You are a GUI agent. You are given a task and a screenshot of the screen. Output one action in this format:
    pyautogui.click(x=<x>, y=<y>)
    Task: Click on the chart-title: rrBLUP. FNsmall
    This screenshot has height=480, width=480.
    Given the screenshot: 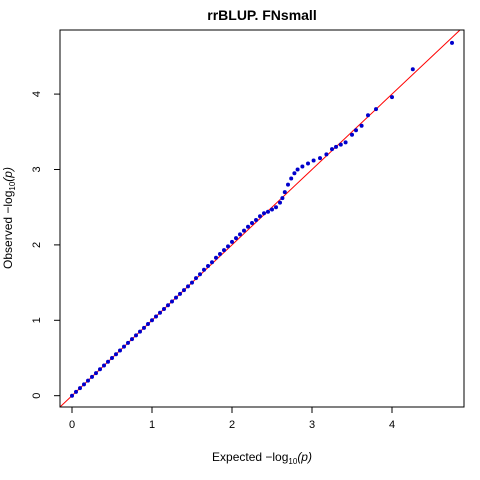 What is the action you would take?
    pyautogui.click(x=261, y=15)
    